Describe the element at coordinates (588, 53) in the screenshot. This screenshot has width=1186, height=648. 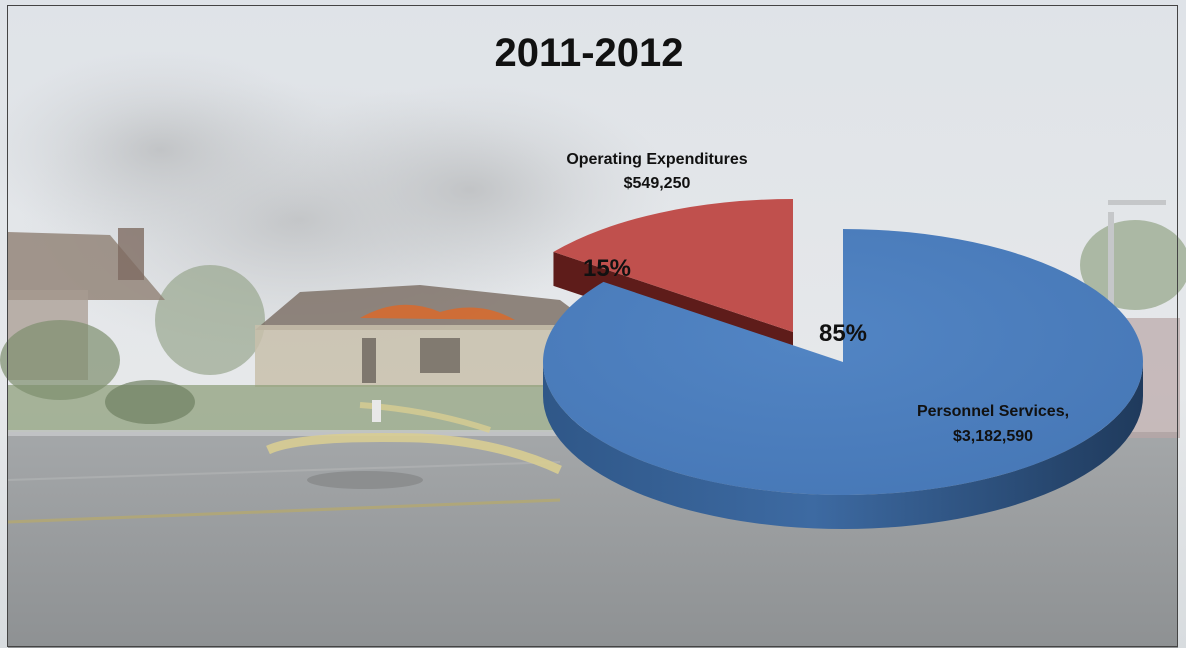
I see `chart-title: 2011-2012` at that location.